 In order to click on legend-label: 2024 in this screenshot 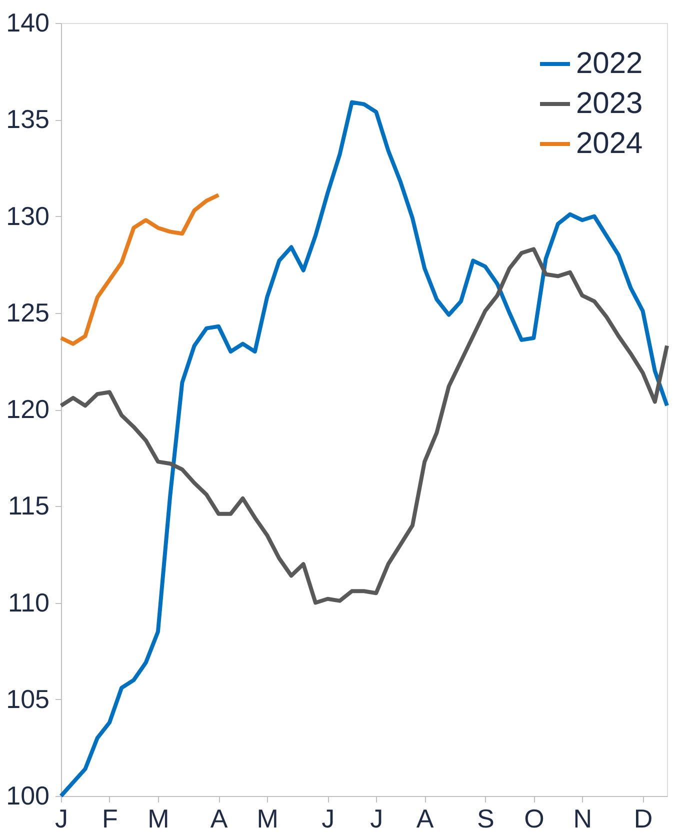, I will do `click(609, 143)`.